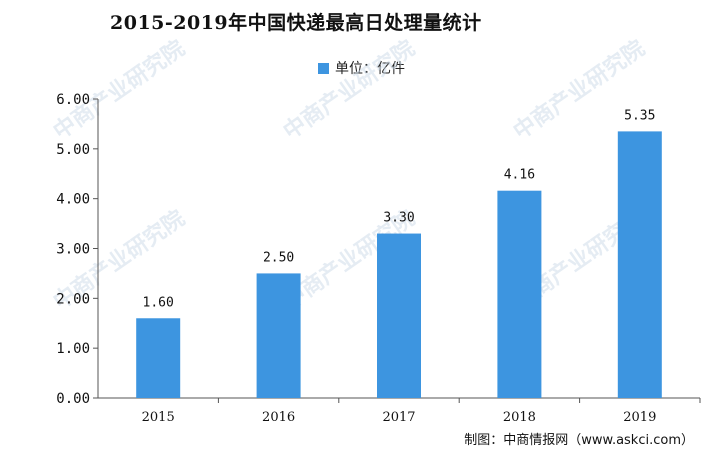 The image size is (720, 458). I want to click on y-tick-label: 5.00, so click(73, 150).